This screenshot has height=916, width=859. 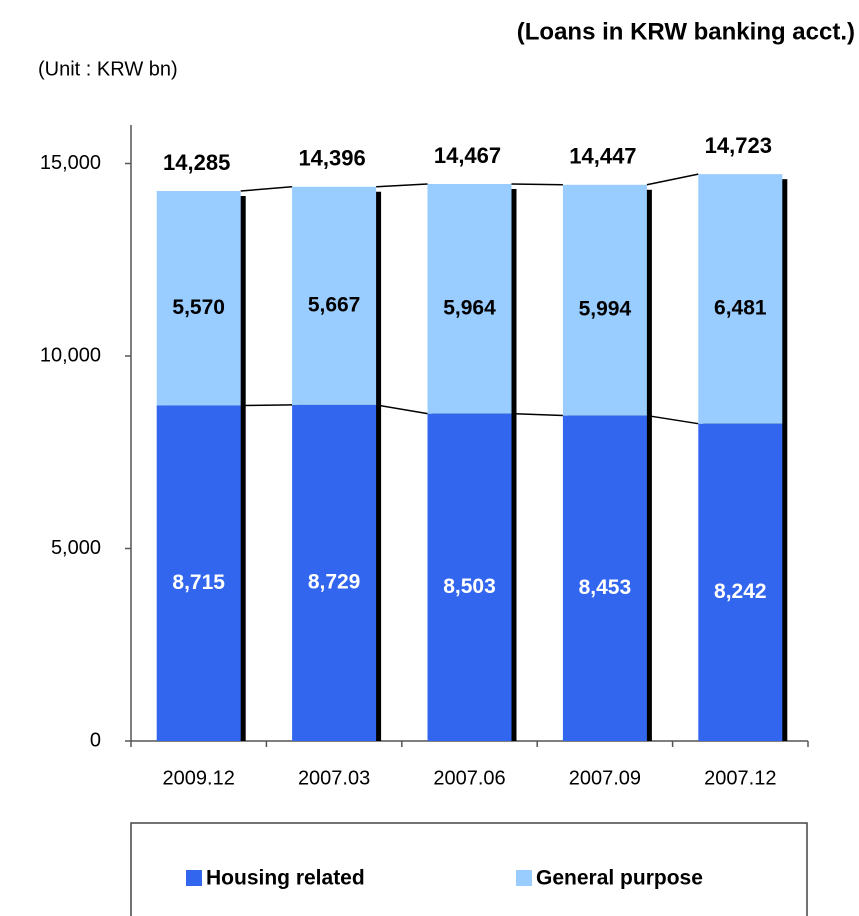 I want to click on legend-box, so click(x=469, y=869).